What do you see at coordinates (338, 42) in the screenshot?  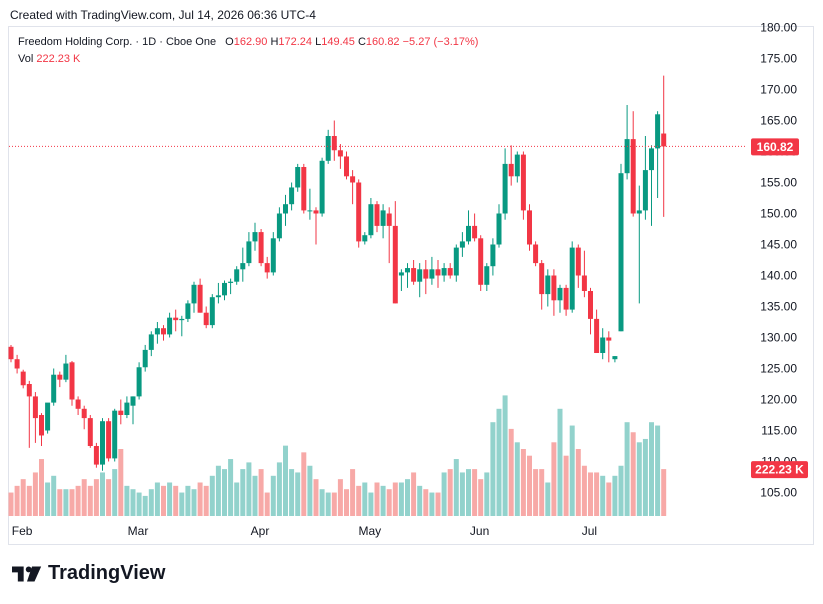 I see `low-value: 149.45` at bounding box center [338, 42].